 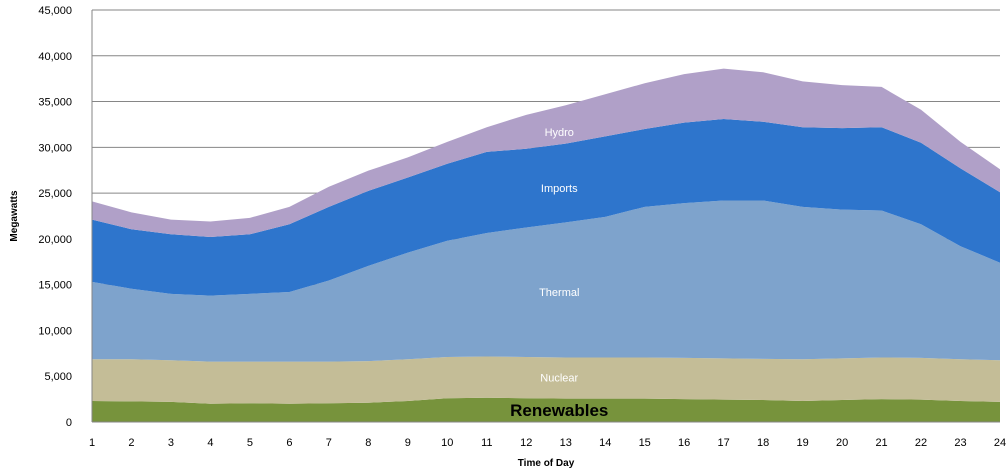 What do you see at coordinates (724, 443) in the screenshot?
I see `x-tick-label: 17` at bounding box center [724, 443].